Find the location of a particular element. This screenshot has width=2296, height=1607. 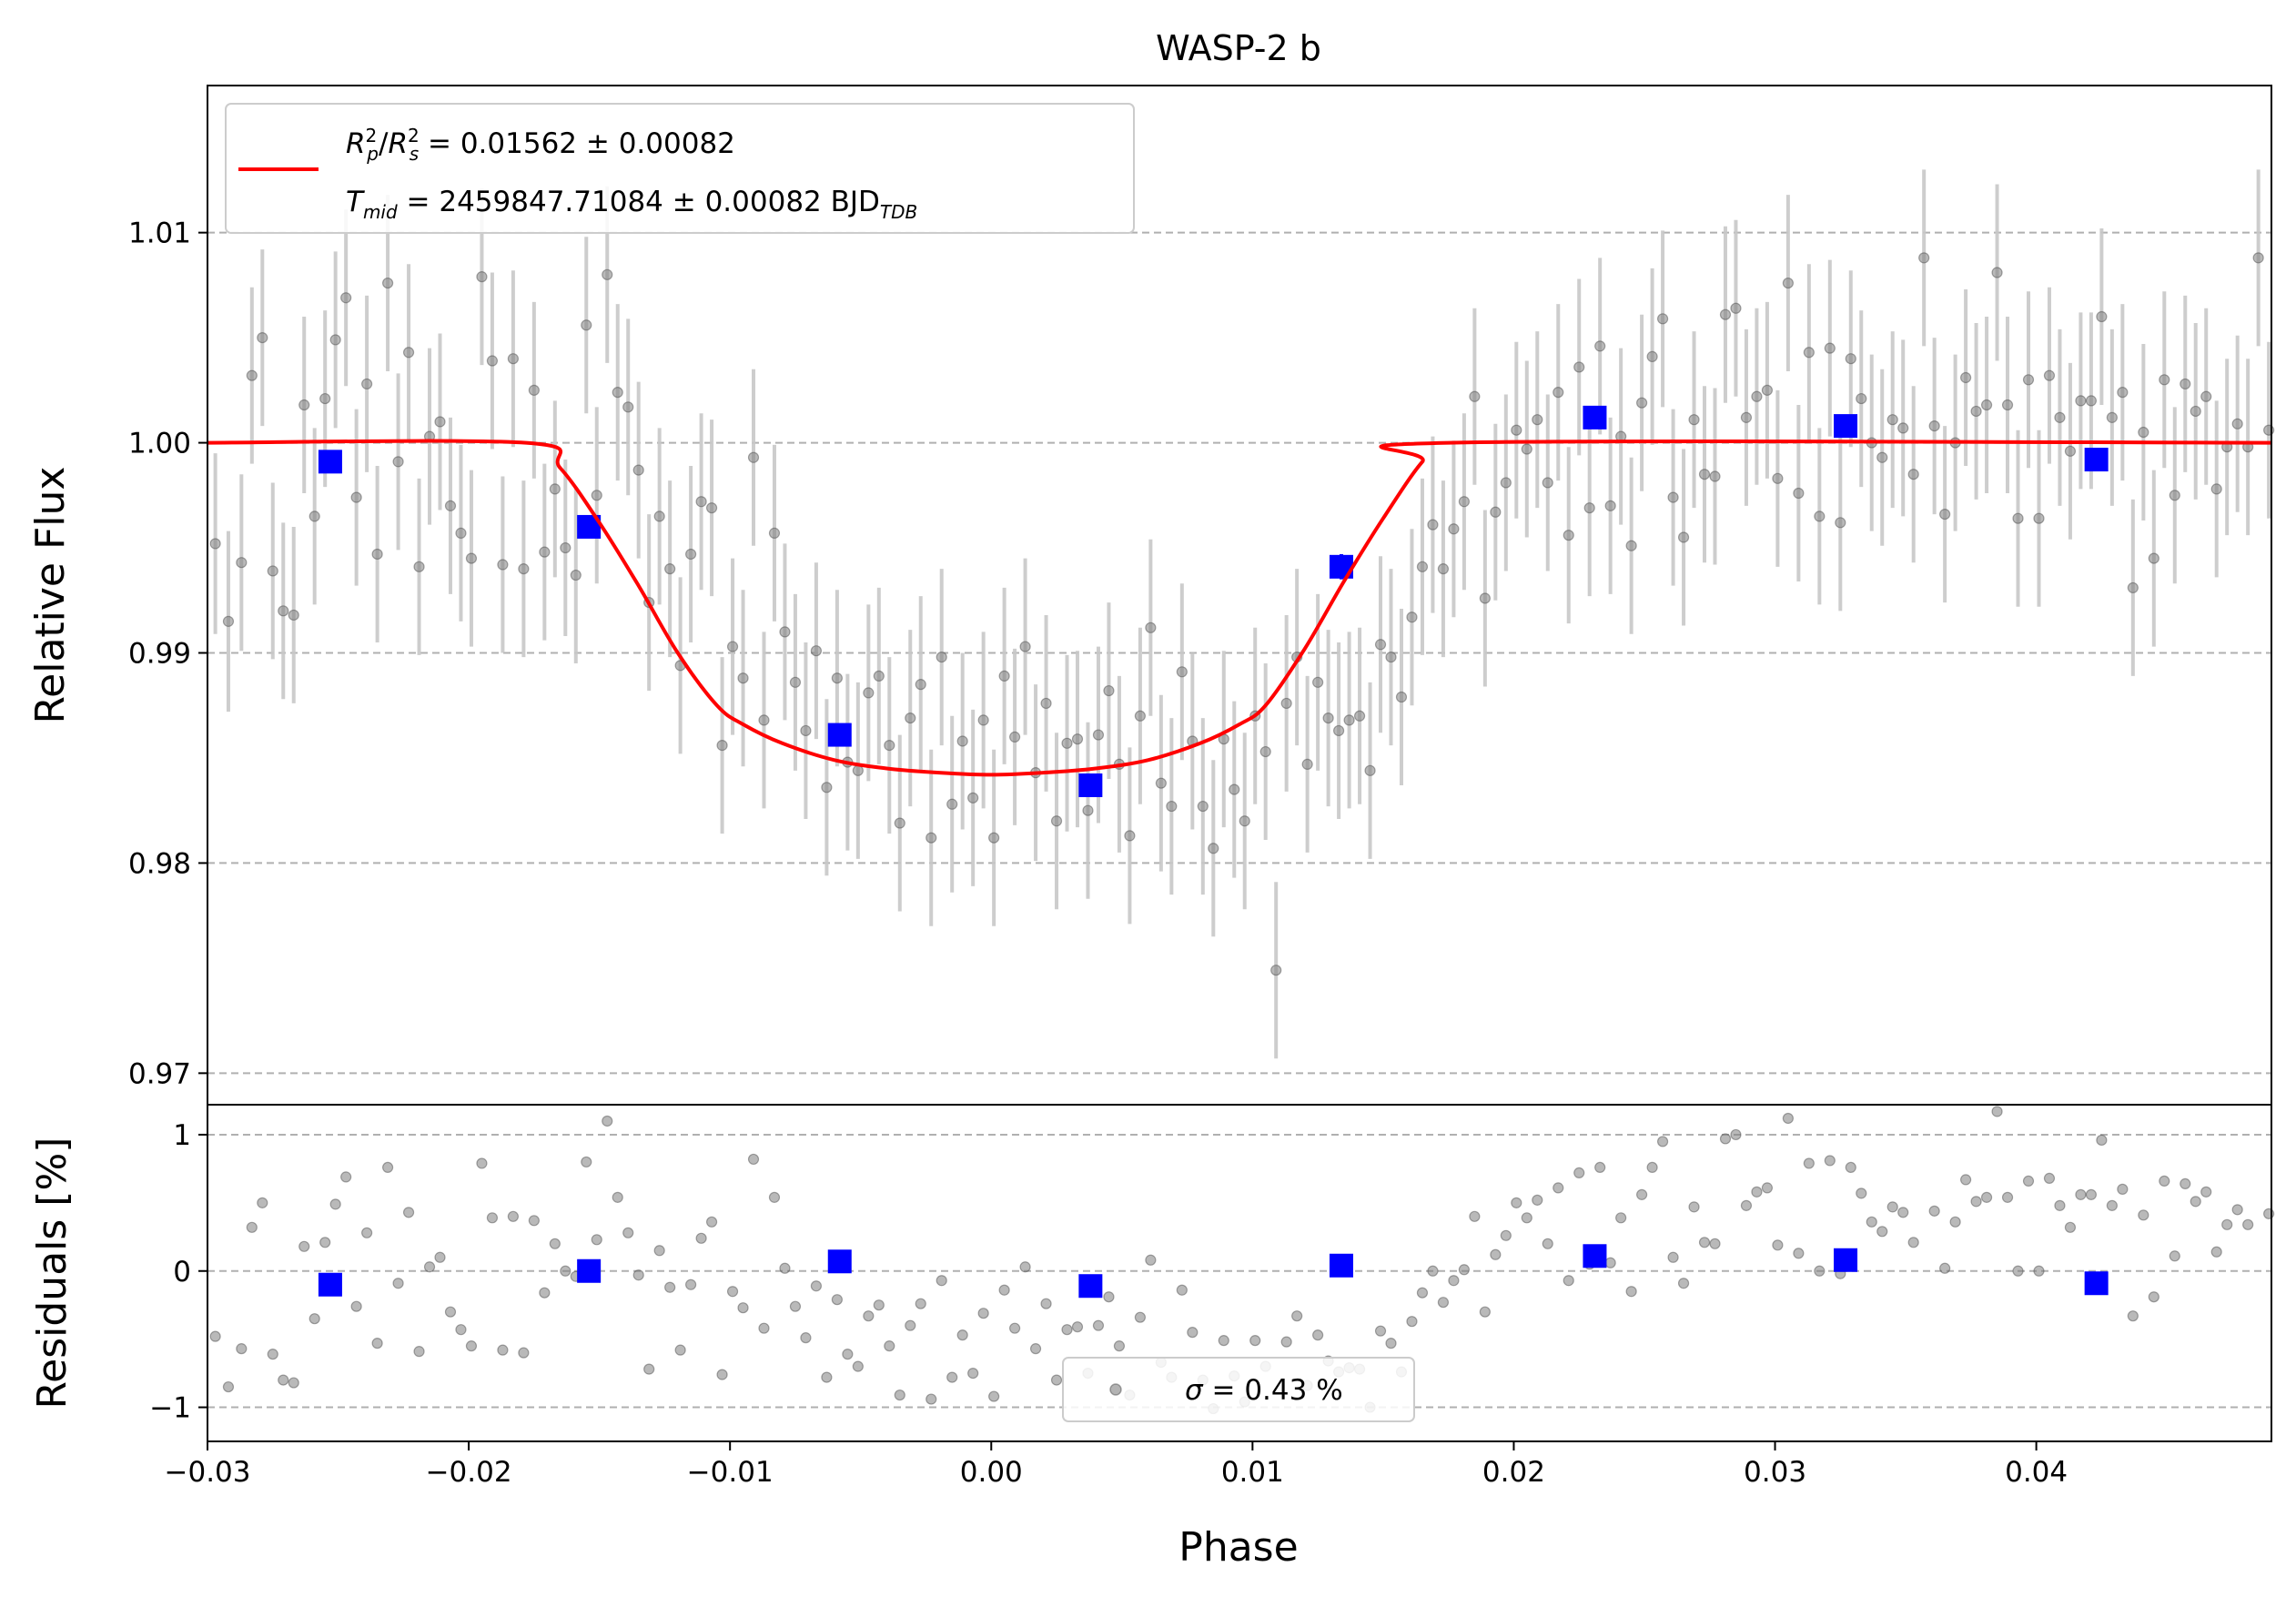

binned-point is located at coordinates (1595, 418).